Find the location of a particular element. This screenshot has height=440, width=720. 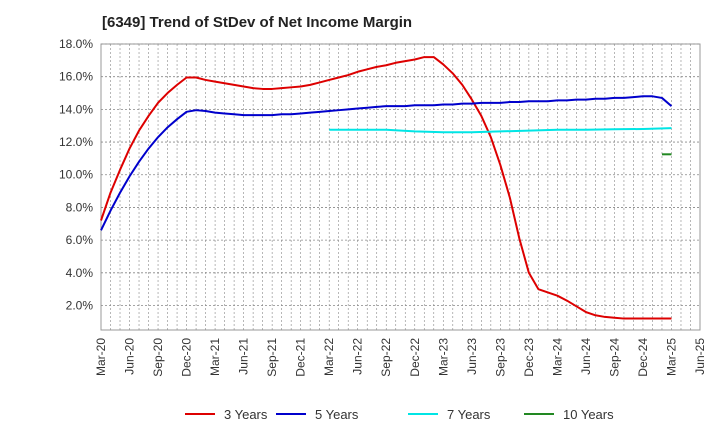

x-tick-label: Dec-21 is located at coordinates (301, 357).